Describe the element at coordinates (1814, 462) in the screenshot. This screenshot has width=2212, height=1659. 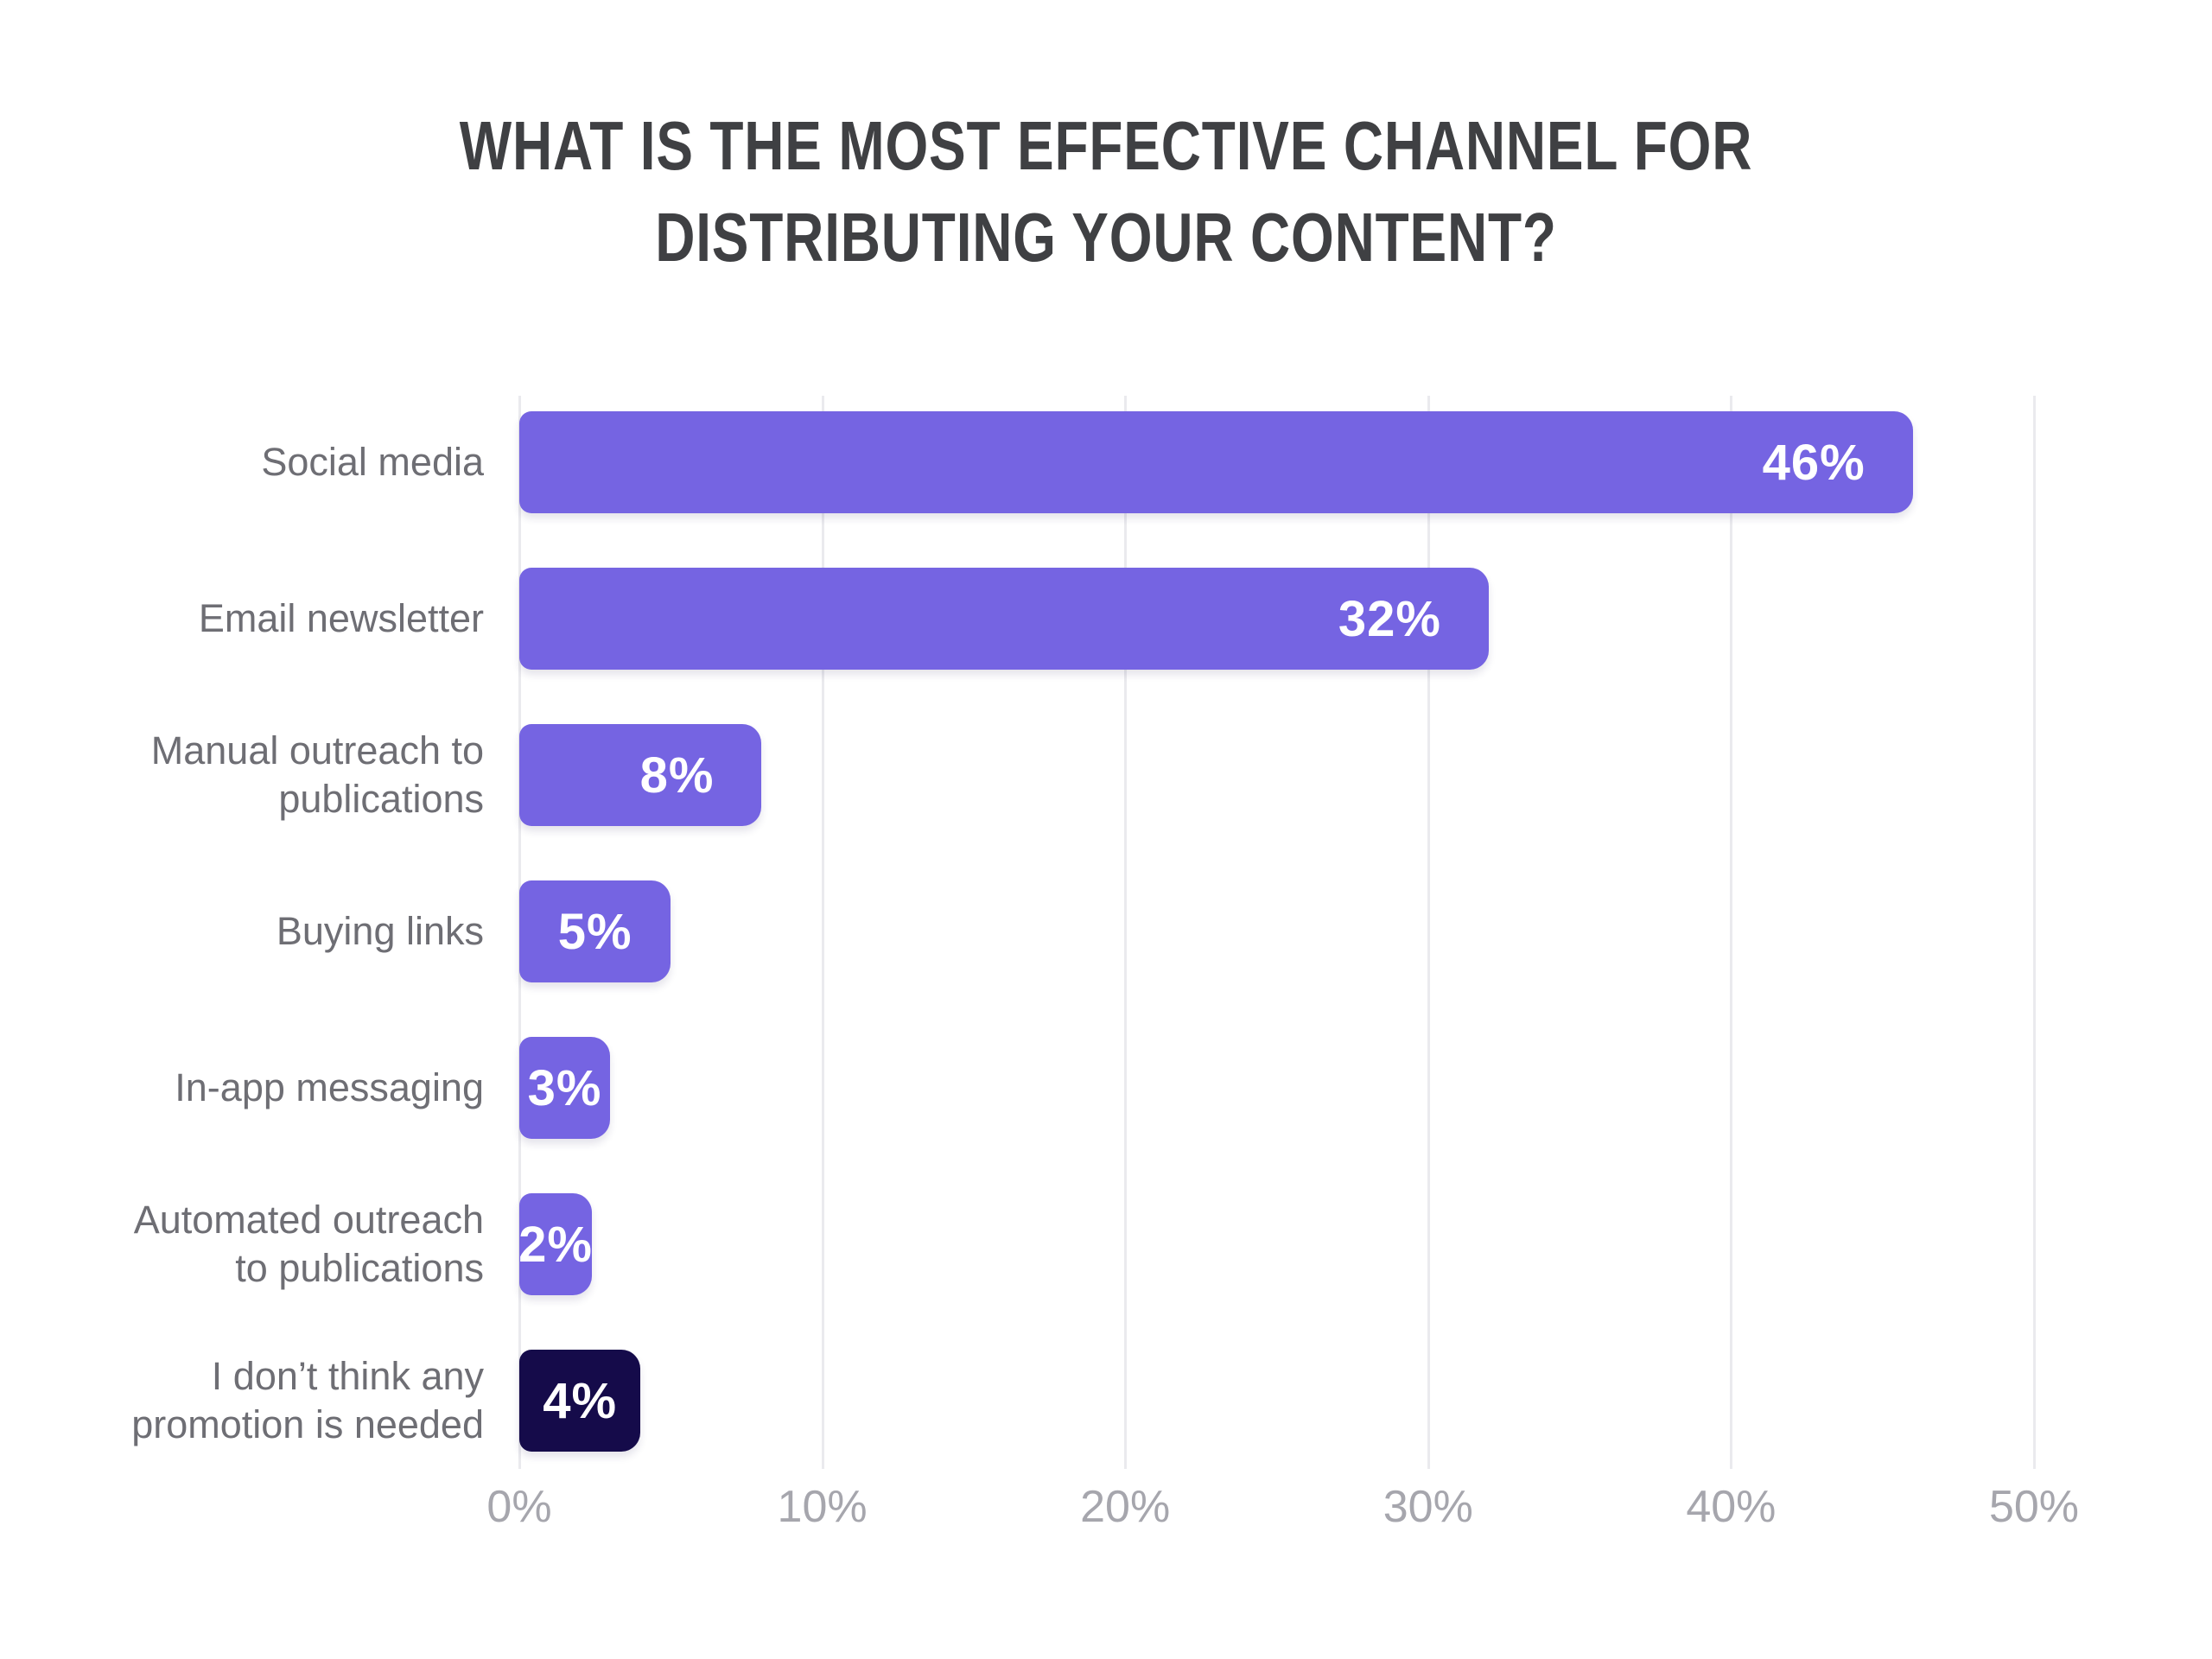
I see `bar-value-label: 46%` at that location.